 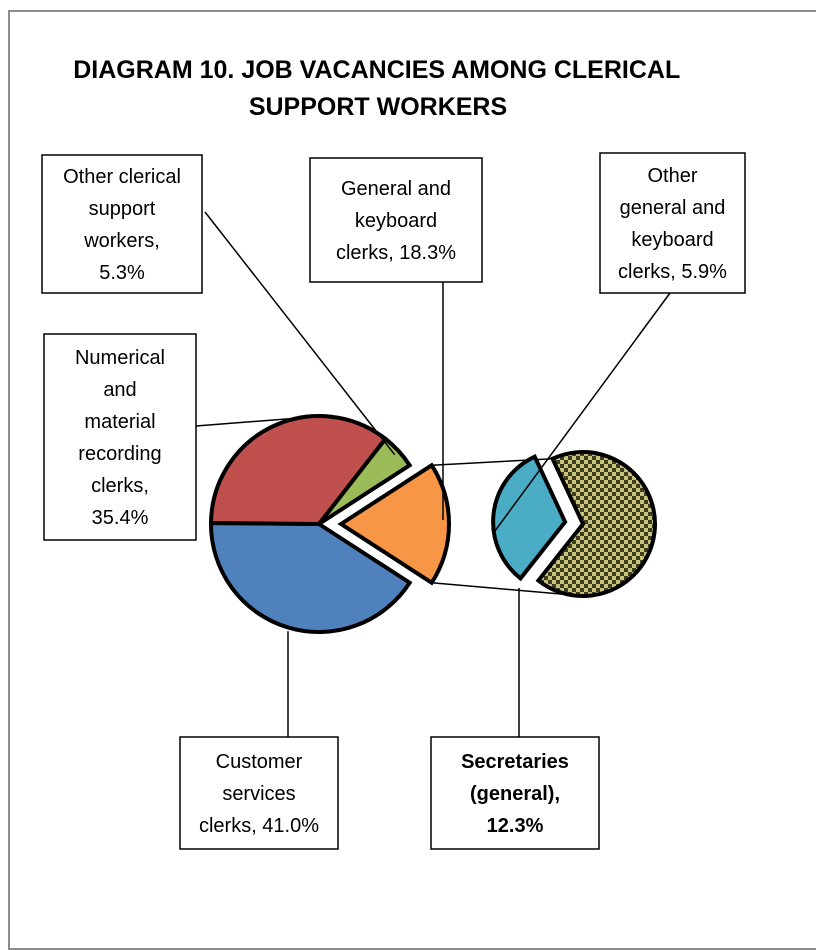 I want to click on pie-slice-other-general, so click(x=529, y=518).